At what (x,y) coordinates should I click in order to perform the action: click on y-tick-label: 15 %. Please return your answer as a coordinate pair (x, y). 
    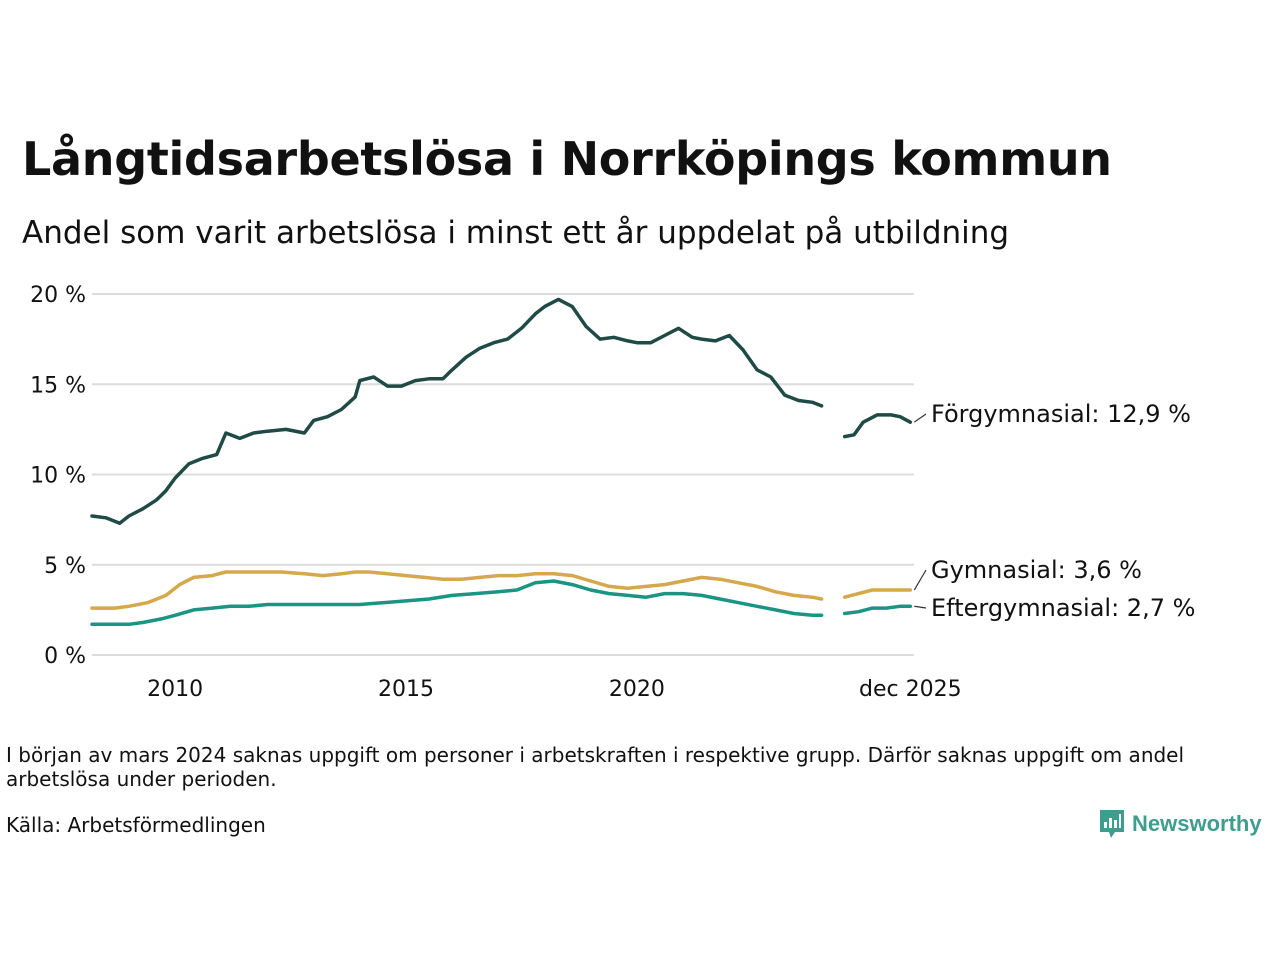
    Looking at the image, I should click on (58, 385).